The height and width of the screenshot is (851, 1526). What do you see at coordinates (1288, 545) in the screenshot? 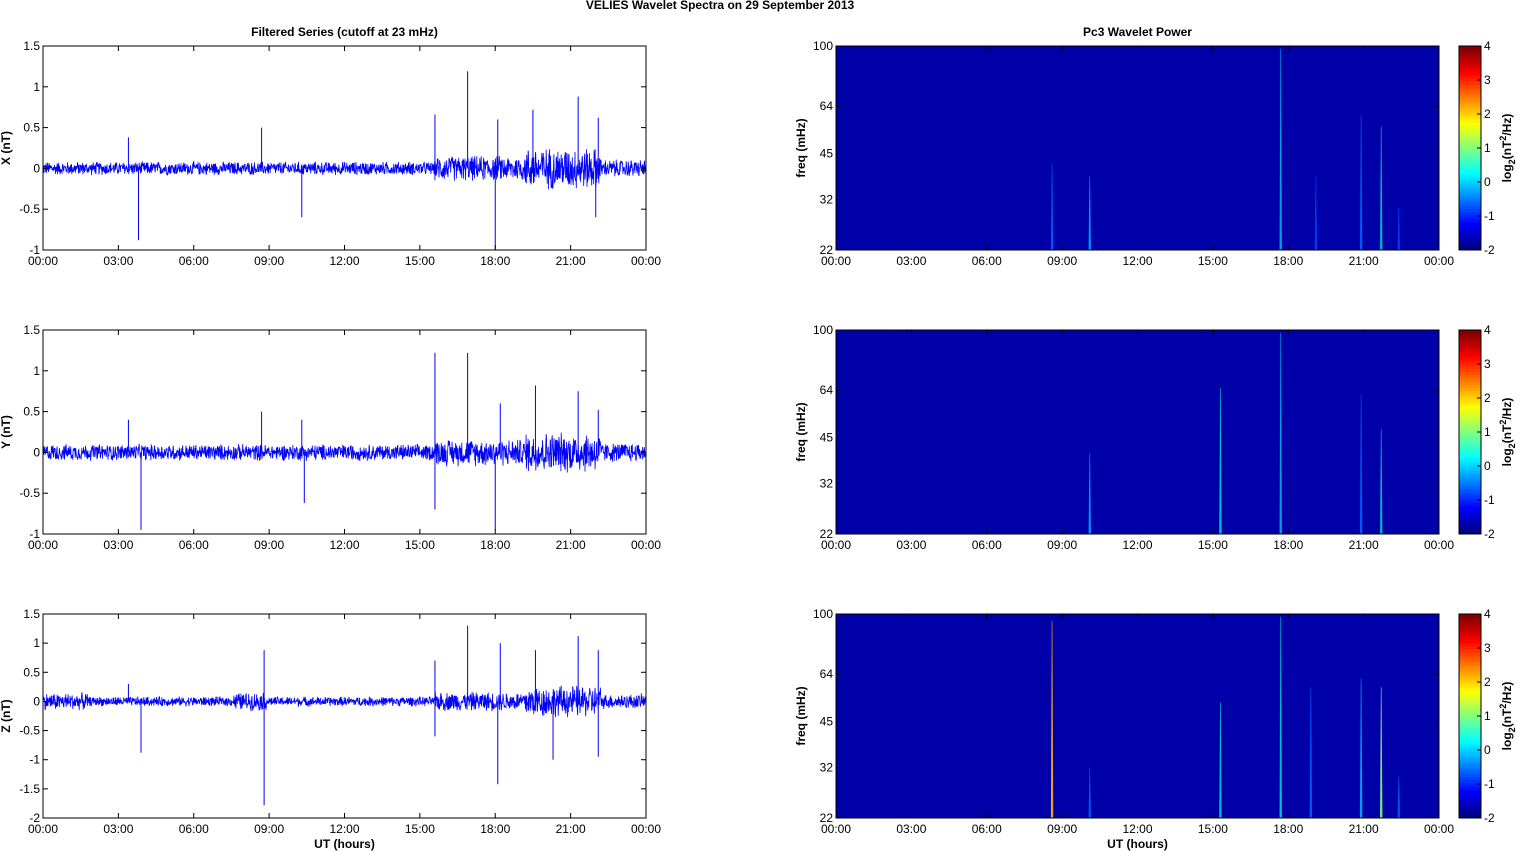
I see `x-tick-label: 18:00` at bounding box center [1288, 545].